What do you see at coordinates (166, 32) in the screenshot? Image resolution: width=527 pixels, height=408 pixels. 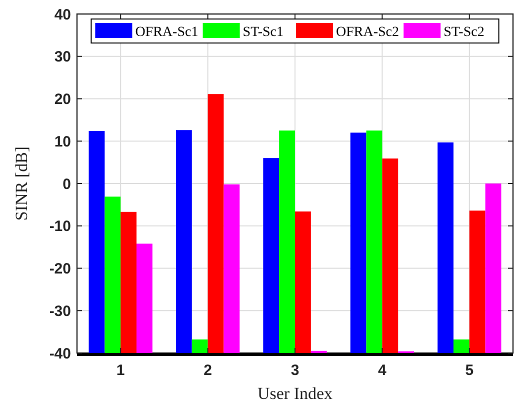 I see `legend-label: OFRA-Sc1` at bounding box center [166, 32].